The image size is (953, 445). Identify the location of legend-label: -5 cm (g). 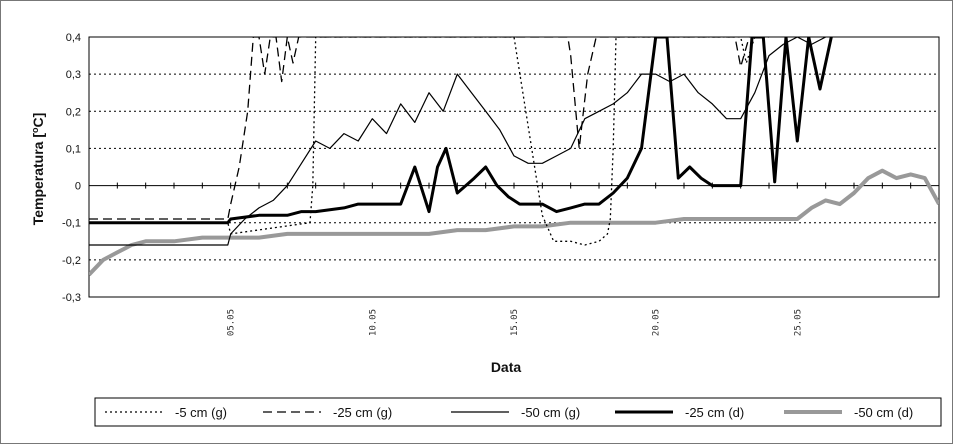
(201, 412).